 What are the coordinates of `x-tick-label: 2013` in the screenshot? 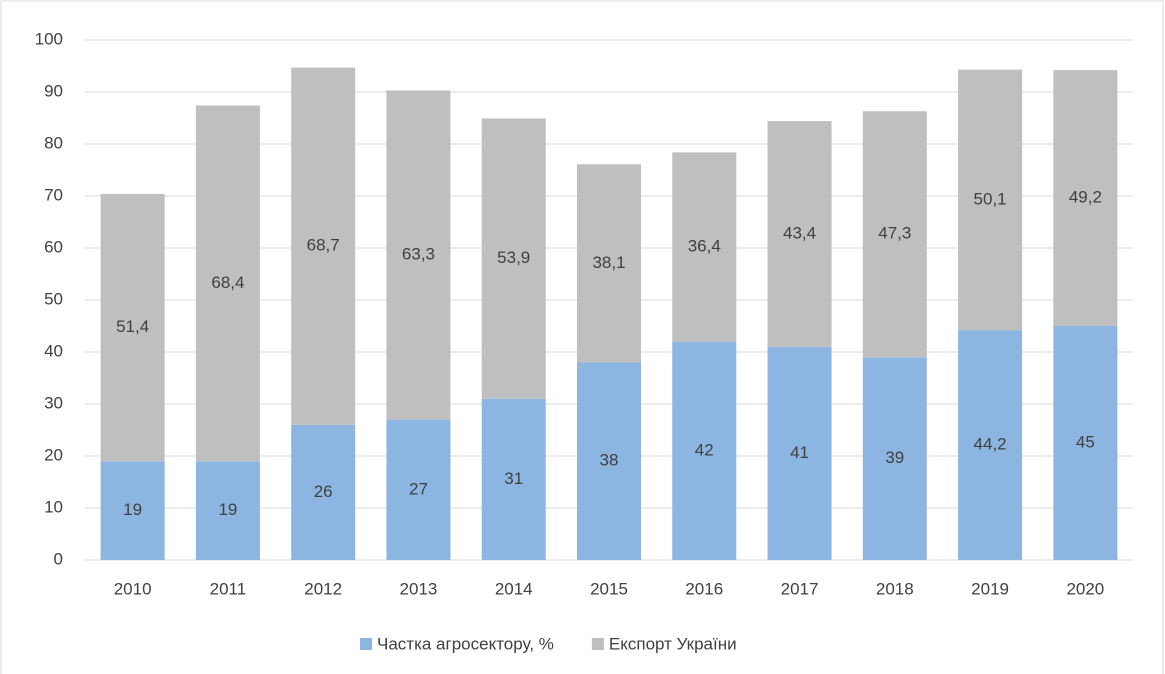 It's located at (419, 588).